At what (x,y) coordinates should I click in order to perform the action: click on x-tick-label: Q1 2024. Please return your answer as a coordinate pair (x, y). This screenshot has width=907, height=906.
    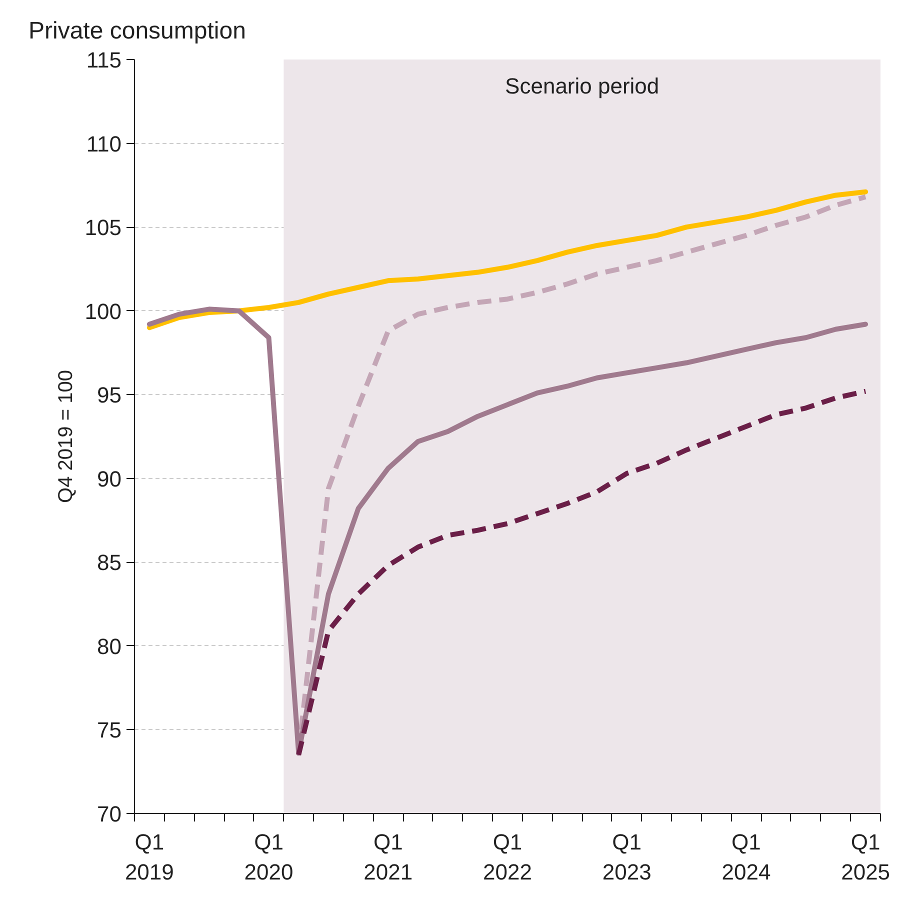
    Looking at the image, I should click on (746, 857).